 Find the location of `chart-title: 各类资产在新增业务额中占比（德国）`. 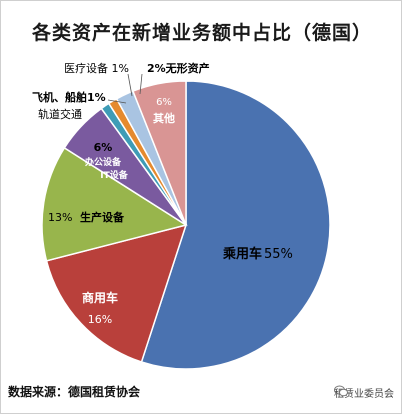

chart-title: 各类资产在新增业务额中占比（德国） is located at coordinates (201, 33).